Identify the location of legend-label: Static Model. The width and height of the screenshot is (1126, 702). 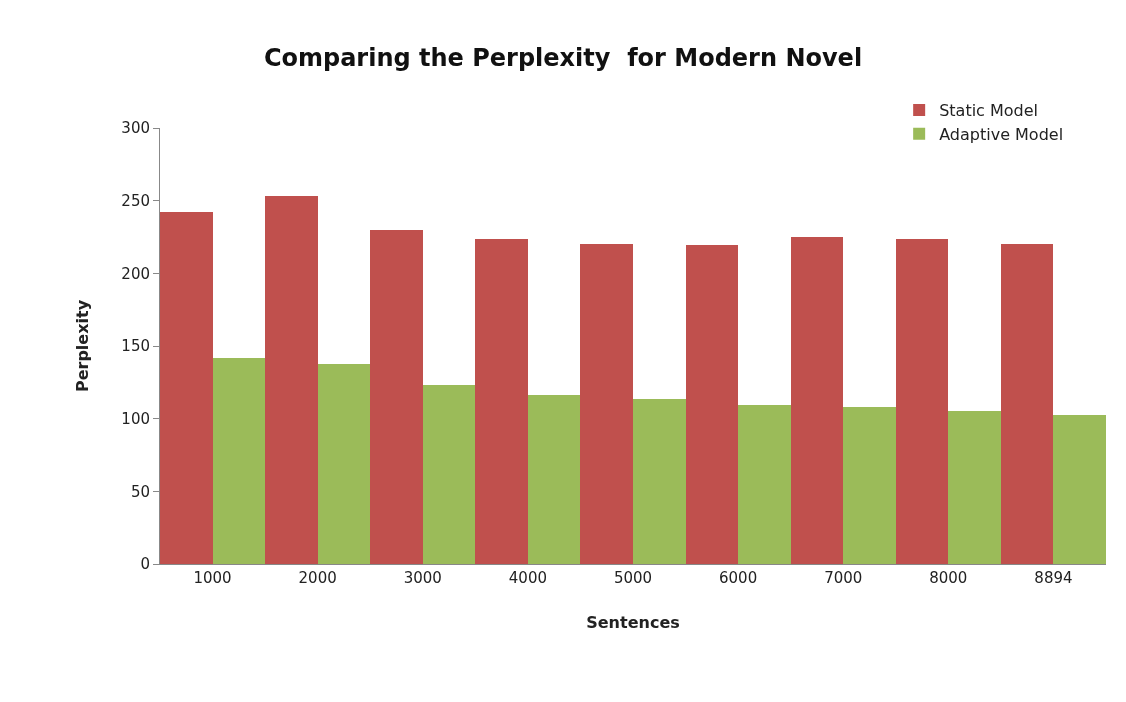
(989, 111).